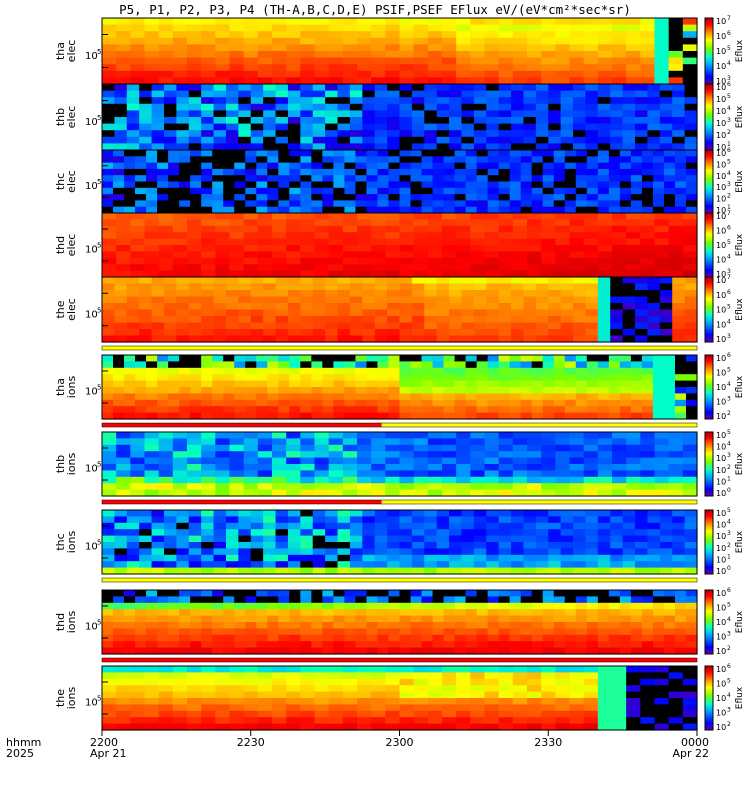  Describe the element at coordinates (740, 116) in the screenshot. I see `colorbar-label: Eflux` at that location.